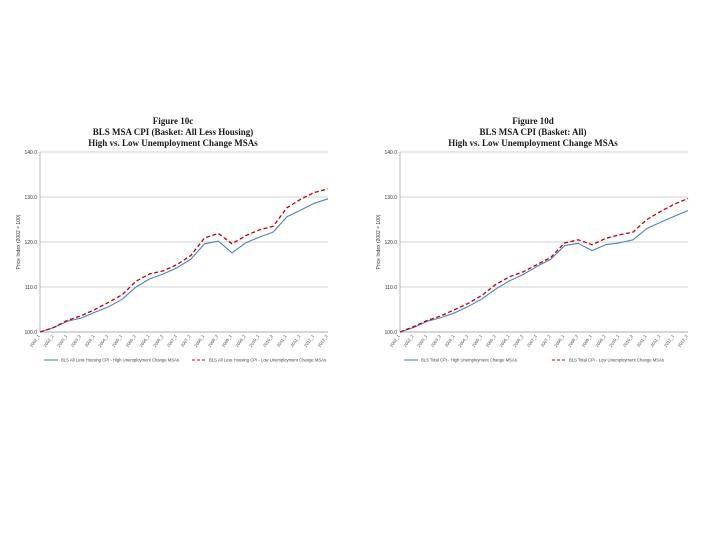 The height and width of the screenshot is (540, 720). I want to click on chart-subtitle-basket: BLS MSA CPI (Basket: All), so click(533, 132).